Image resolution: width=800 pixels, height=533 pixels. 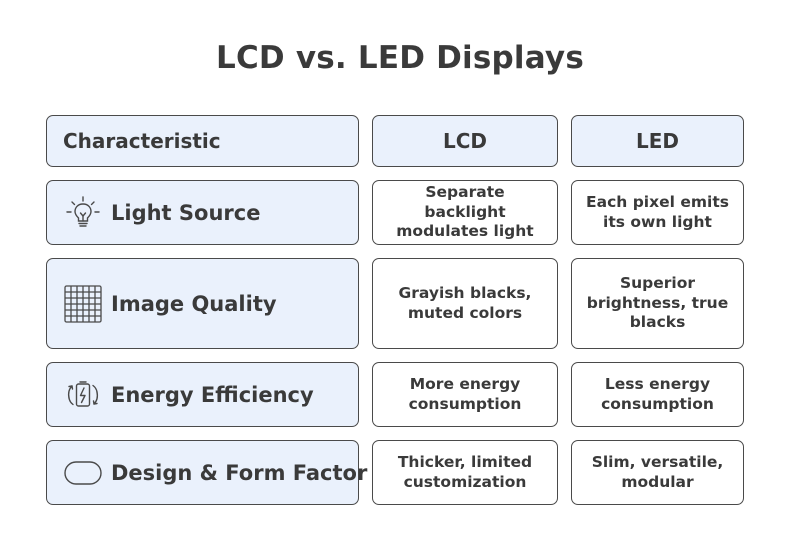 I want to click on row-image-quality-led: Superior brightness, true blacks, so click(x=657, y=303).